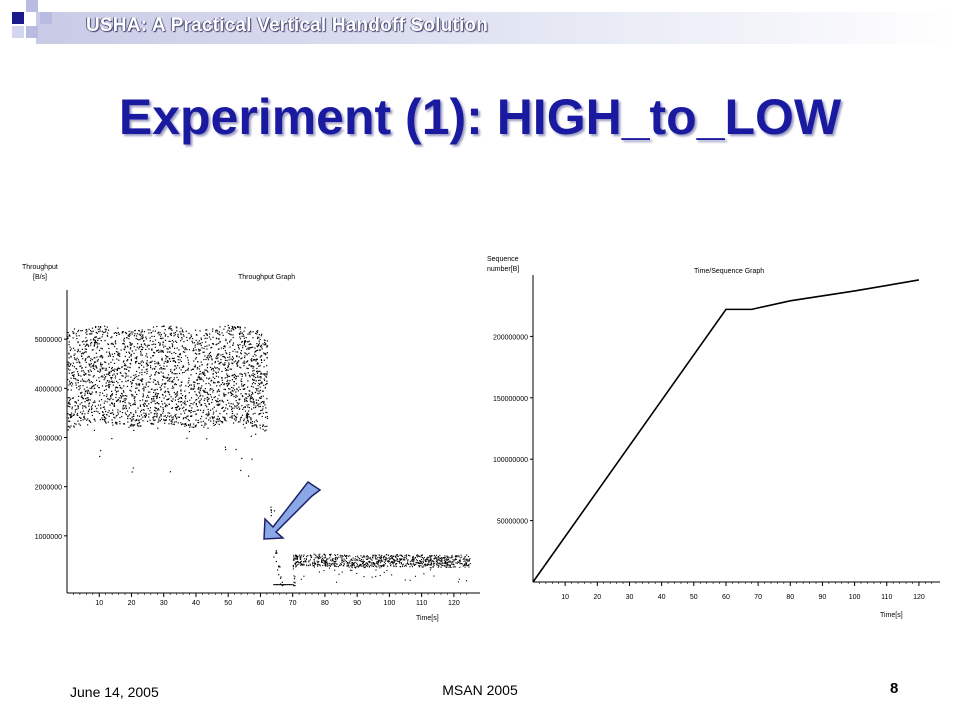 The height and width of the screenshot is (720, 960). Describe the element at coordinates (196, 603) in the screenshot. I see `throughput-x-tick-label: 40` at that location.